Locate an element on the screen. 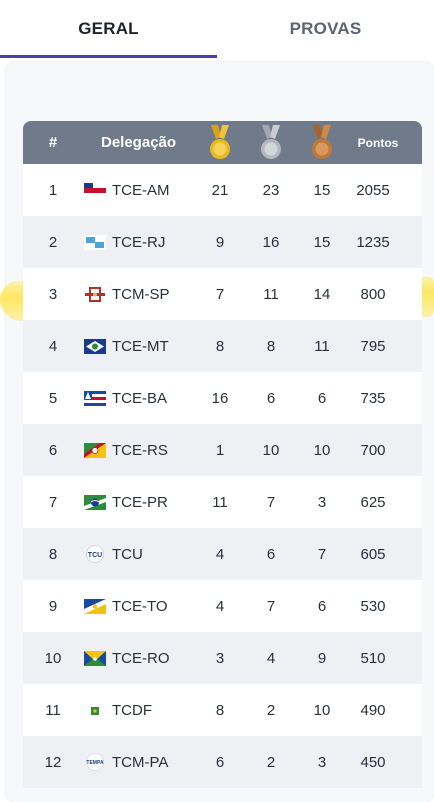 This screenshot has height=802, width=434. table-row: 11 TCDF 8 2 10 490 is located at coordinates (222, 710).